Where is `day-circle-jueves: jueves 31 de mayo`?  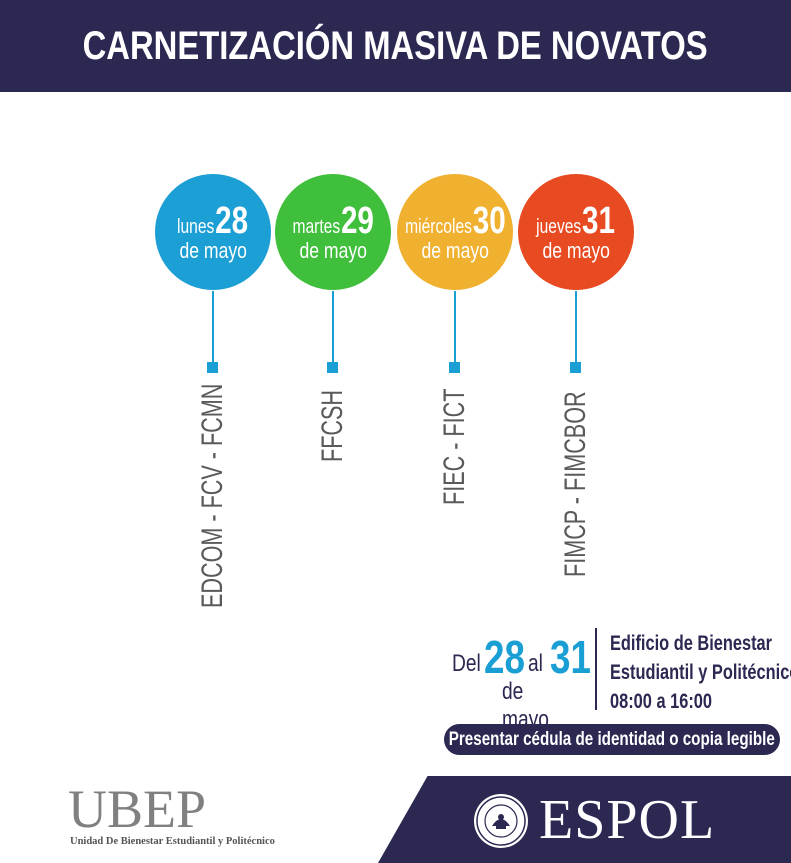
day-circle-jueves: jueves 31 de mayo is located at coordinates (576, 232).